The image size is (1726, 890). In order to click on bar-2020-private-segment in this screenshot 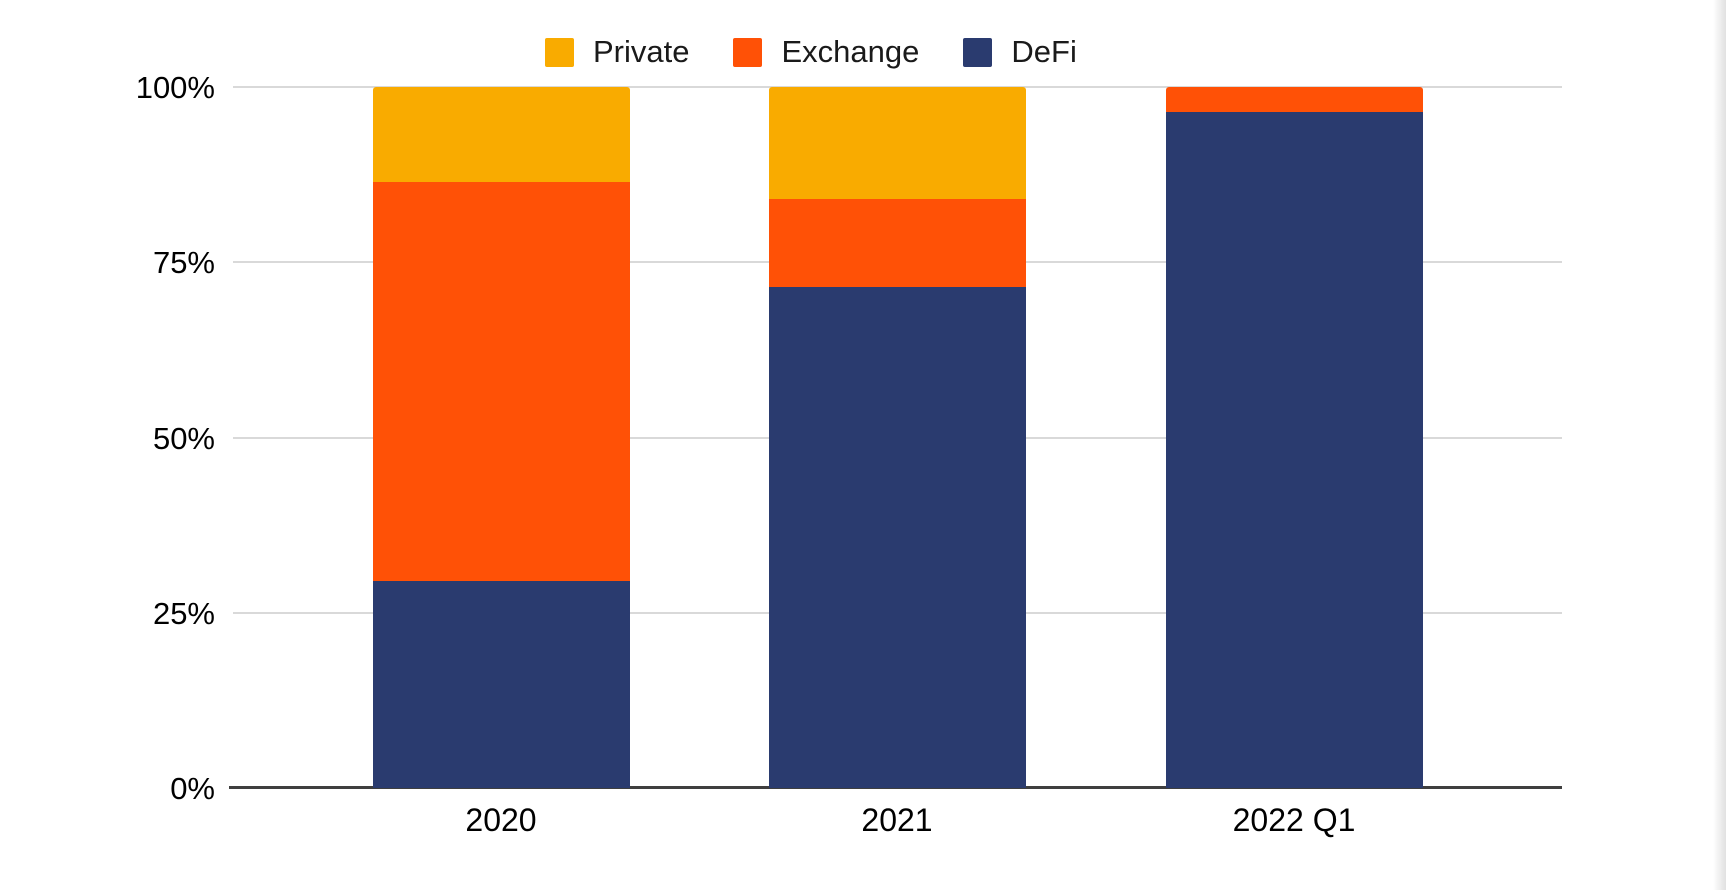, I will do `click(501, 134)`.